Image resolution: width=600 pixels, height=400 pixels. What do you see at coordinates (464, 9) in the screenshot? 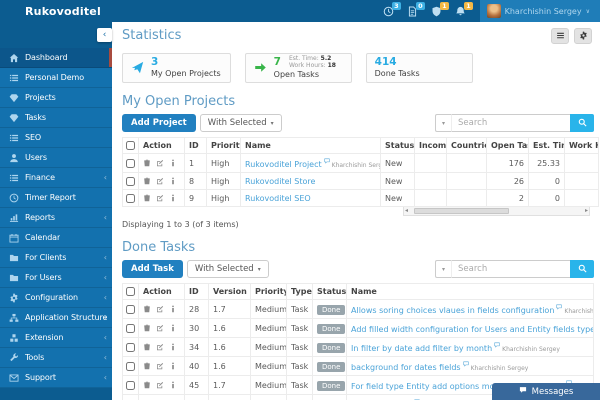
I see `notification-bell-icon: 1` at bounding box center [464, 9].